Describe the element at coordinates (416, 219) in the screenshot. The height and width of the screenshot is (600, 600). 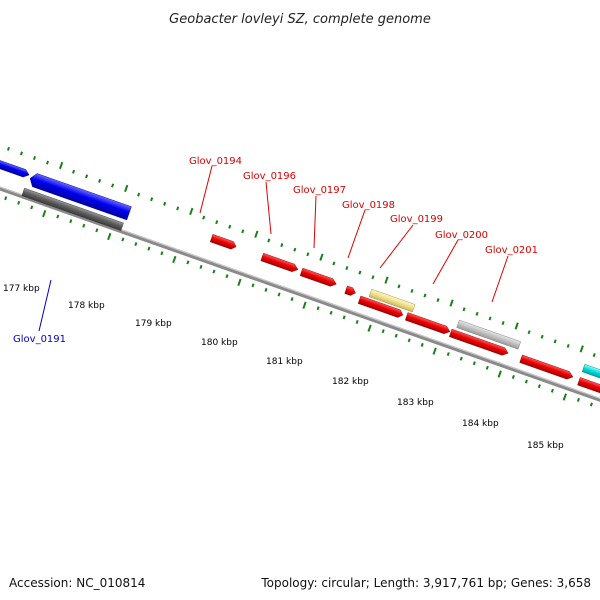
I see `gene-label-glov-0199: Glov_0199` at that location.